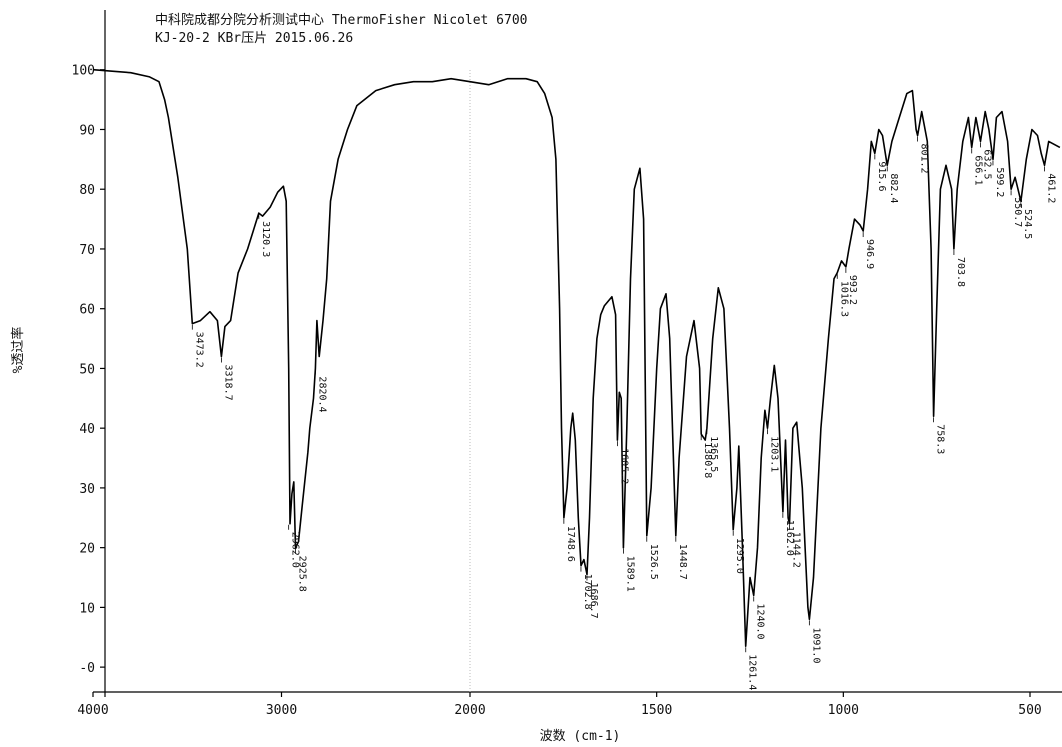  What do you see at coordinates (1029, 710) in the screenshot?
I see `x-tick-label: 500` at bounding box center [1029, 710].